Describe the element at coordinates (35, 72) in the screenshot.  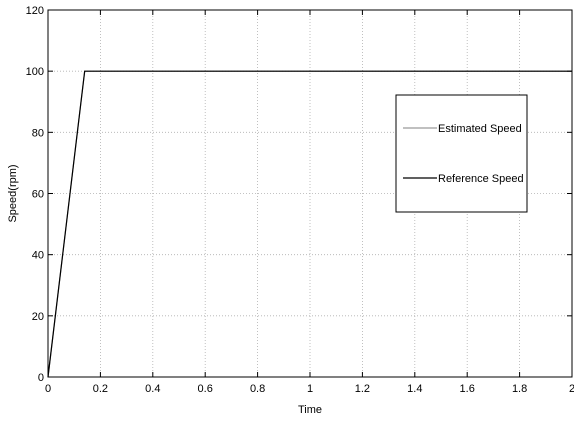
I see `y-tick-label: 100` at that location.